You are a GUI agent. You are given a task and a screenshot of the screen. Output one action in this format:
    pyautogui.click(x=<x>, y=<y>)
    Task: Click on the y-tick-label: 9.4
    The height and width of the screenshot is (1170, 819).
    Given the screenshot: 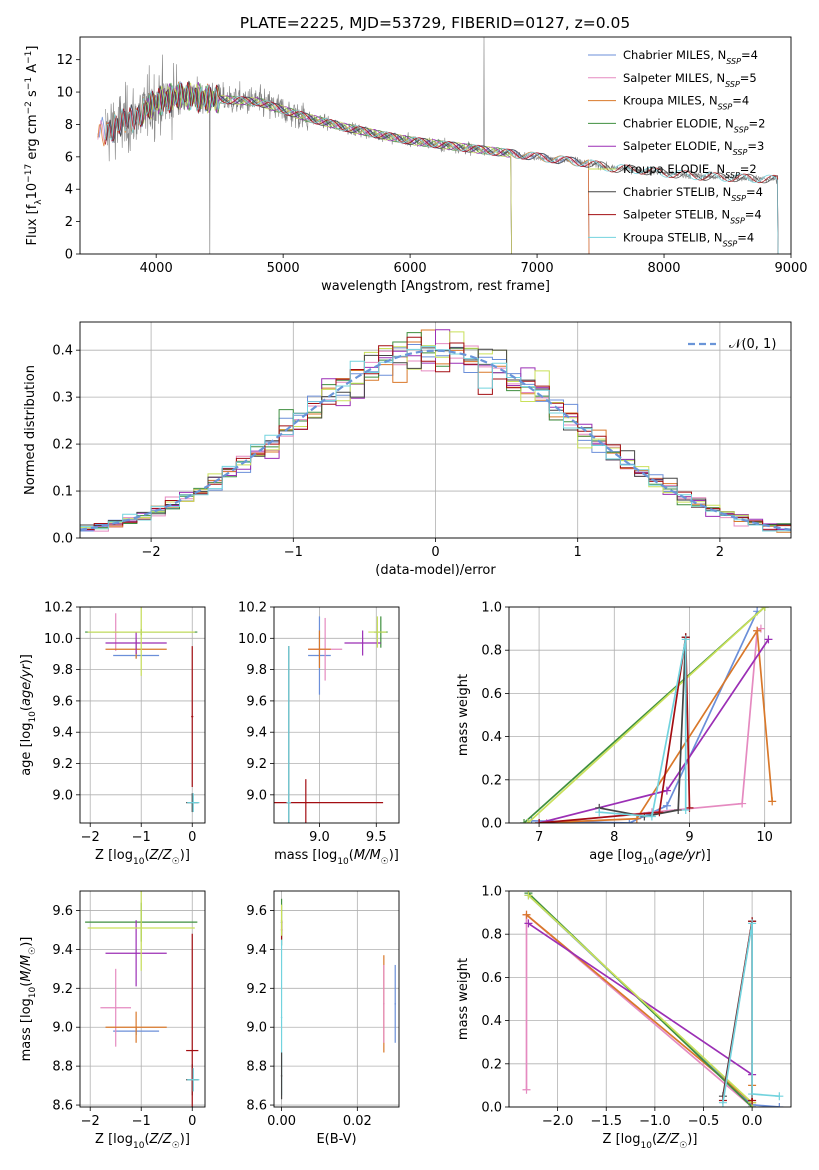 What is the action you would take?
    pyautogui.click(x=256, y=950)
    